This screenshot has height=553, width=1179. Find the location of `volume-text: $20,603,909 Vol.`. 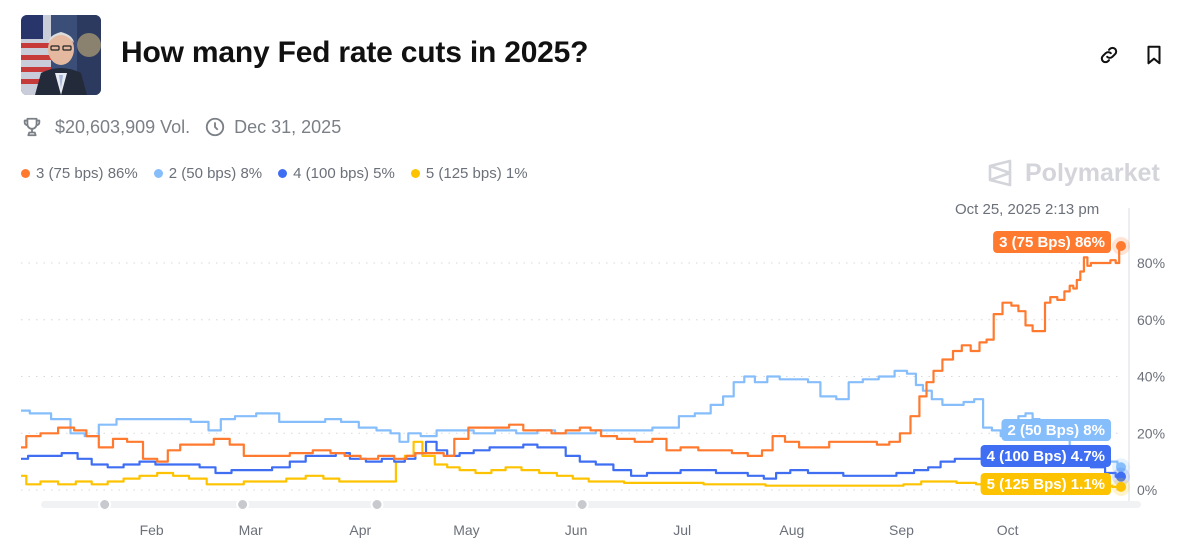

volume-text: $20,603,909 Vol. is located at coordinates (123, 126).